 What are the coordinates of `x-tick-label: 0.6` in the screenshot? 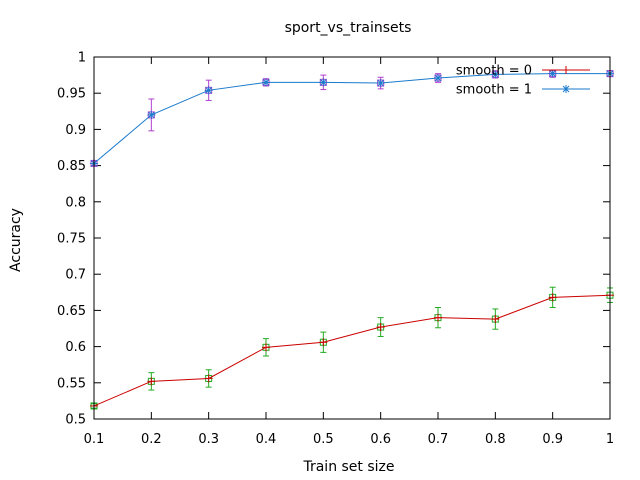 It's located at (380, 439).